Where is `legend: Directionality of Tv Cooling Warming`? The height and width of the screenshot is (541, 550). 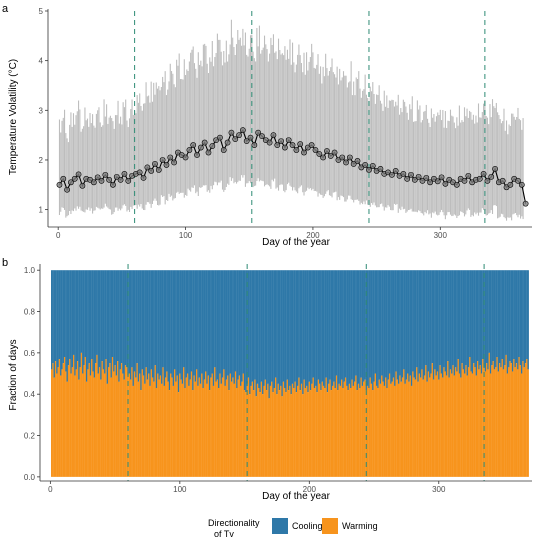 legend: Directionality of Tv Cooling Warming is located at coordinates (293, 528).